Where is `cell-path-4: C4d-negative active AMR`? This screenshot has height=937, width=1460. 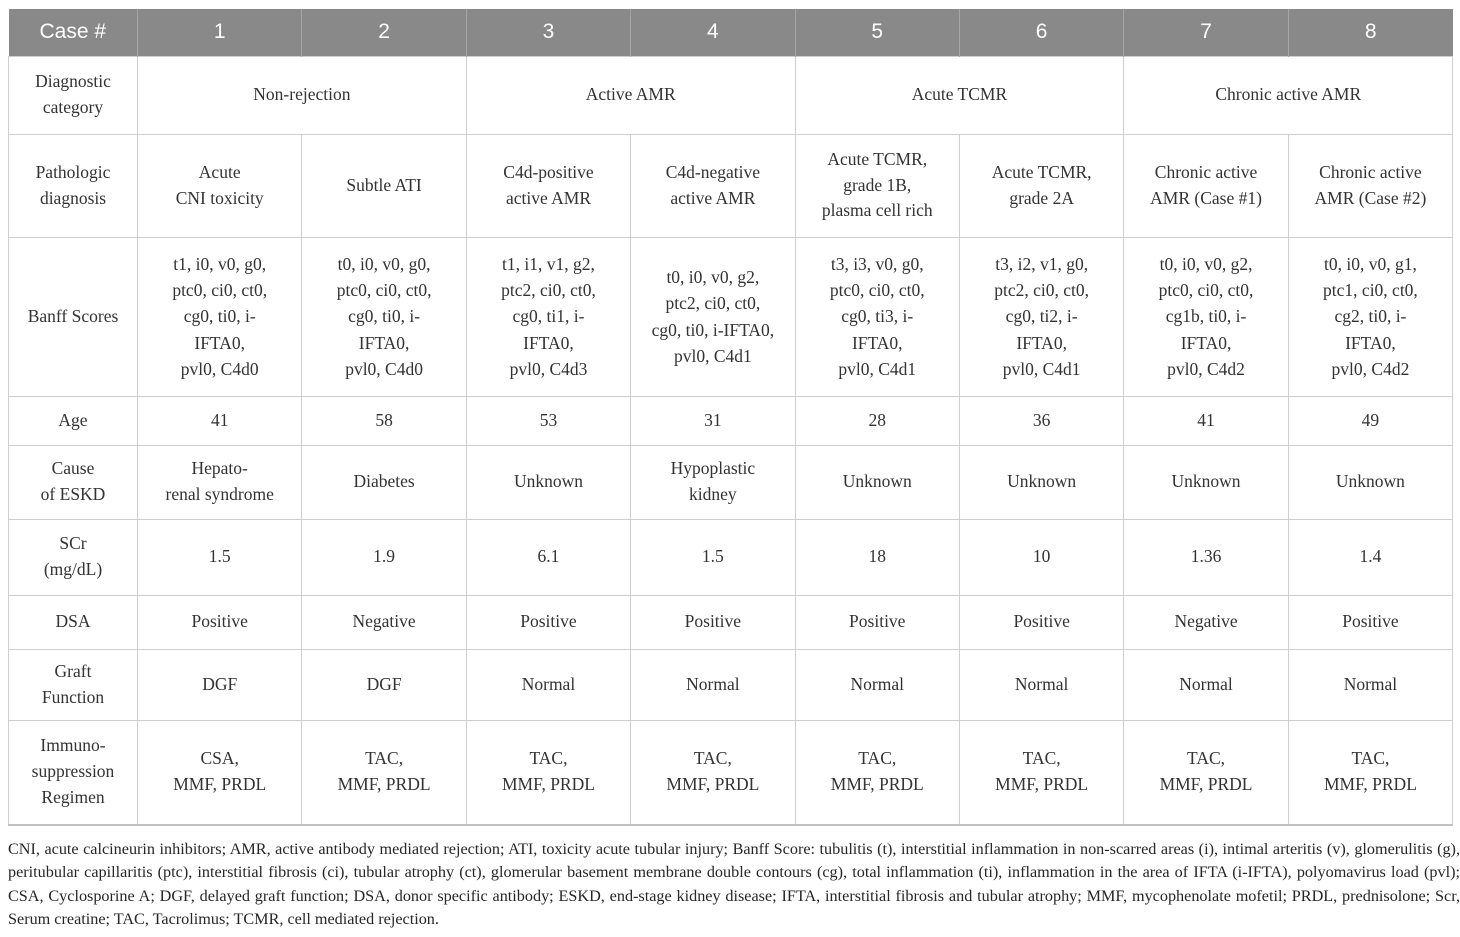
cell-path-4: C4d-negative active AMR is located at coordinates (713, 185).